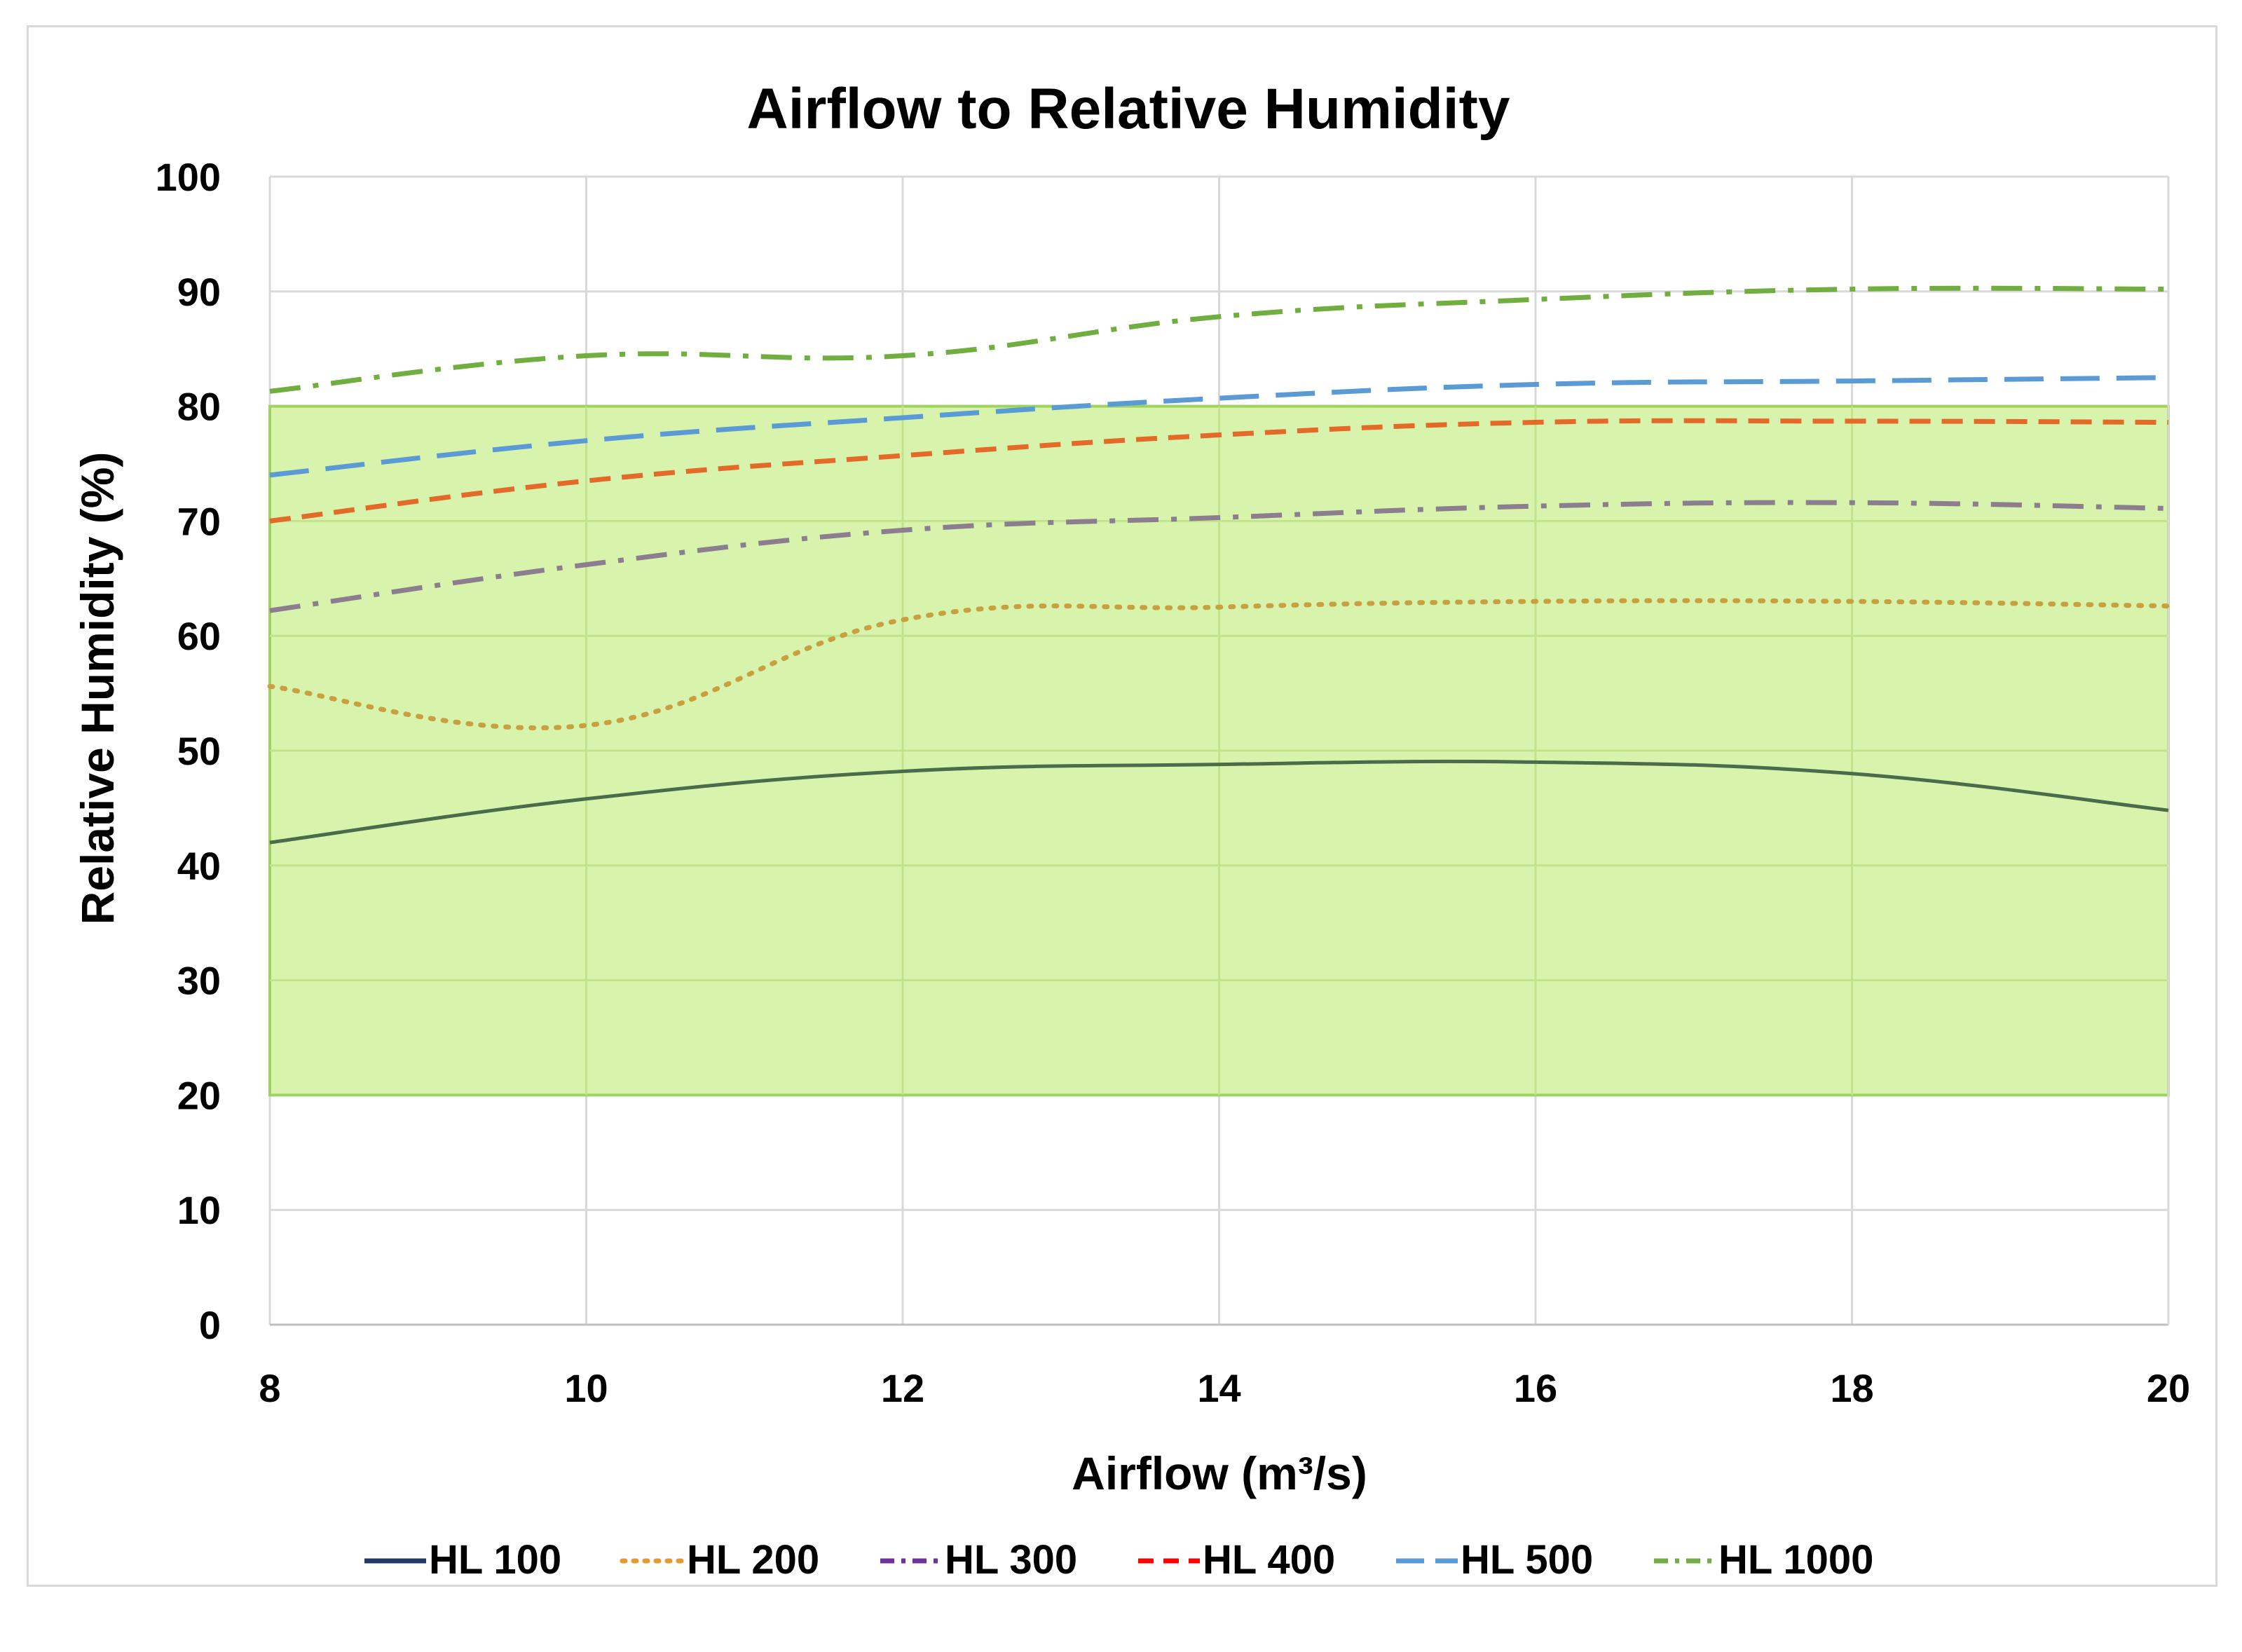  What do you see at coordinates (188, 177) in the screenshot?
I see `y-tick-label: 100` at bounding box center [188, 177].